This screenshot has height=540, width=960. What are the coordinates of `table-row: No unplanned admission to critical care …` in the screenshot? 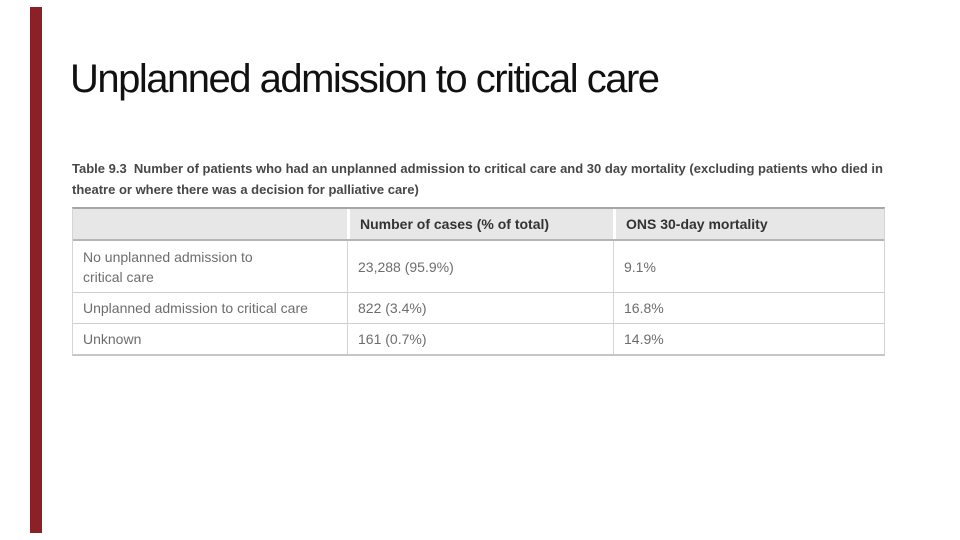 It's located at (478, 267).